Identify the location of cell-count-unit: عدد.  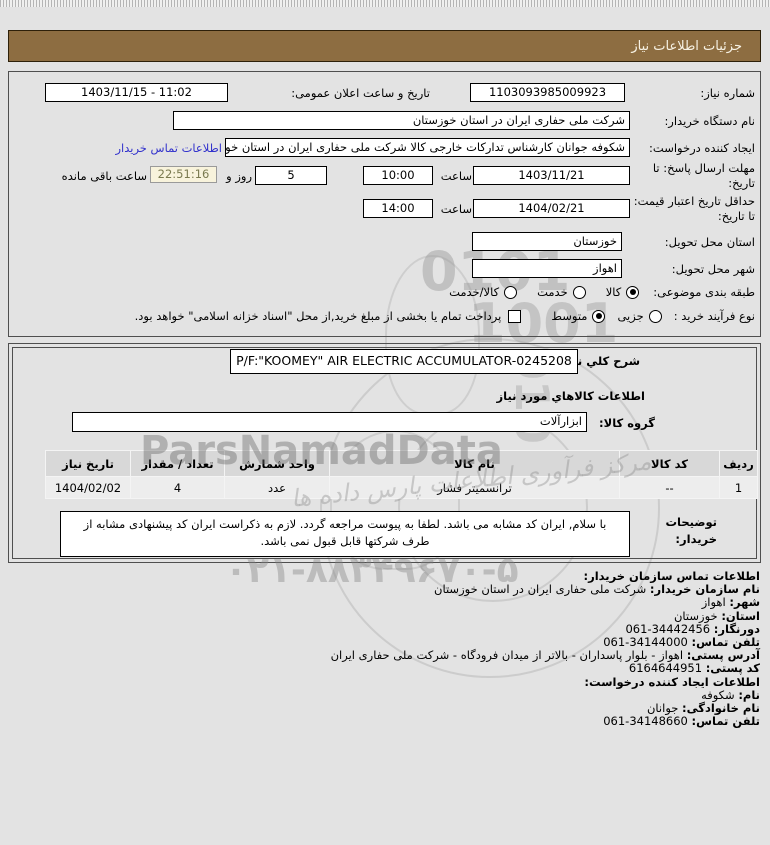
(277, 487).